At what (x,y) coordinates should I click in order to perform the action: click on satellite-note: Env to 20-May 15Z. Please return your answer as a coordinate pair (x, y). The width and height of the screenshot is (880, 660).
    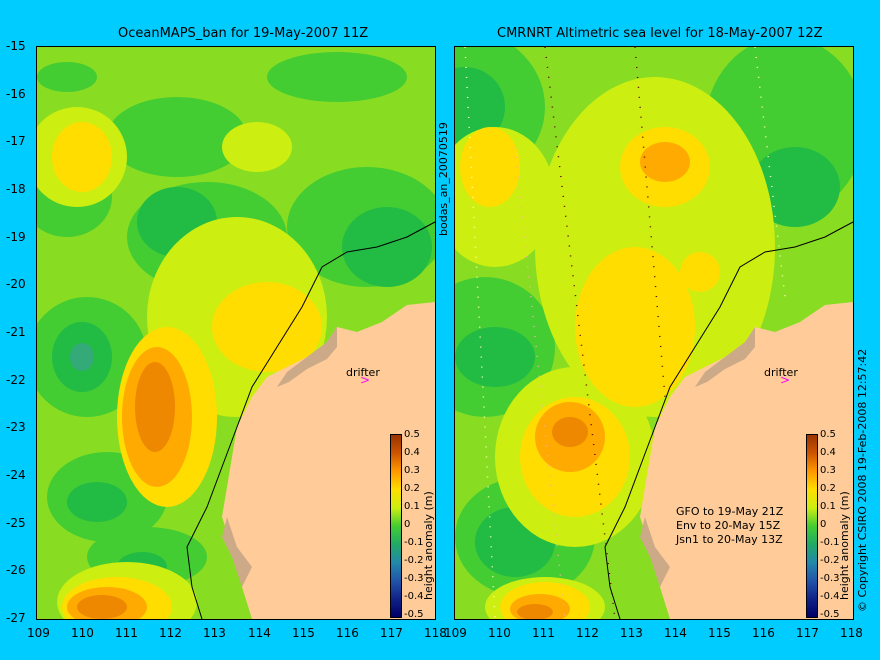
    Looking at the image, I should click on (728, 525).